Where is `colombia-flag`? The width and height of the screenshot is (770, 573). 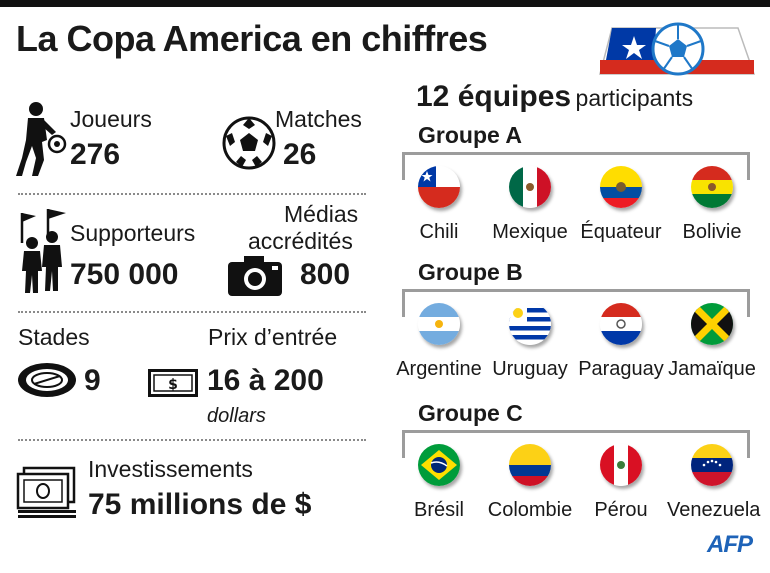
colombia-flag is located at coordinates (530, 465).